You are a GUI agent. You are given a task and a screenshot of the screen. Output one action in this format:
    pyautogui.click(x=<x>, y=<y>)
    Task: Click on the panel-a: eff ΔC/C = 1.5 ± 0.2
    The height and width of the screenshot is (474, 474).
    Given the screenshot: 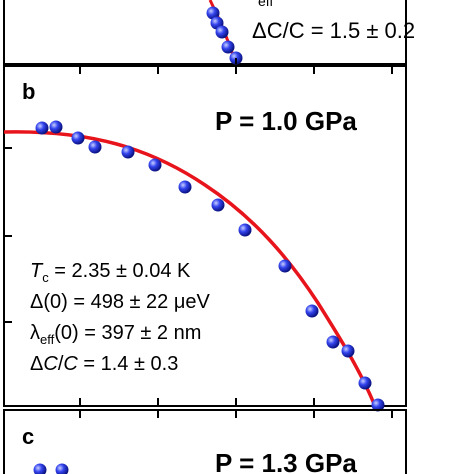 What is the action you would take?
    pyautogui.click(x=209, y=32)
    